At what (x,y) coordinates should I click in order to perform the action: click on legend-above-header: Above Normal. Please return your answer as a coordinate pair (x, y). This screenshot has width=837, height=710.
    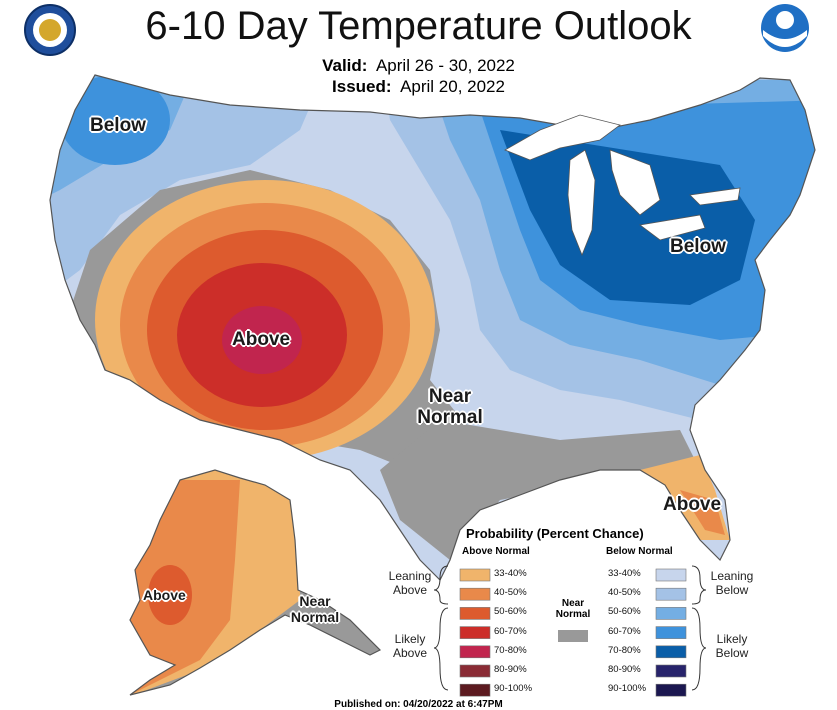
    Looking at the image, I should click on (496, 551).